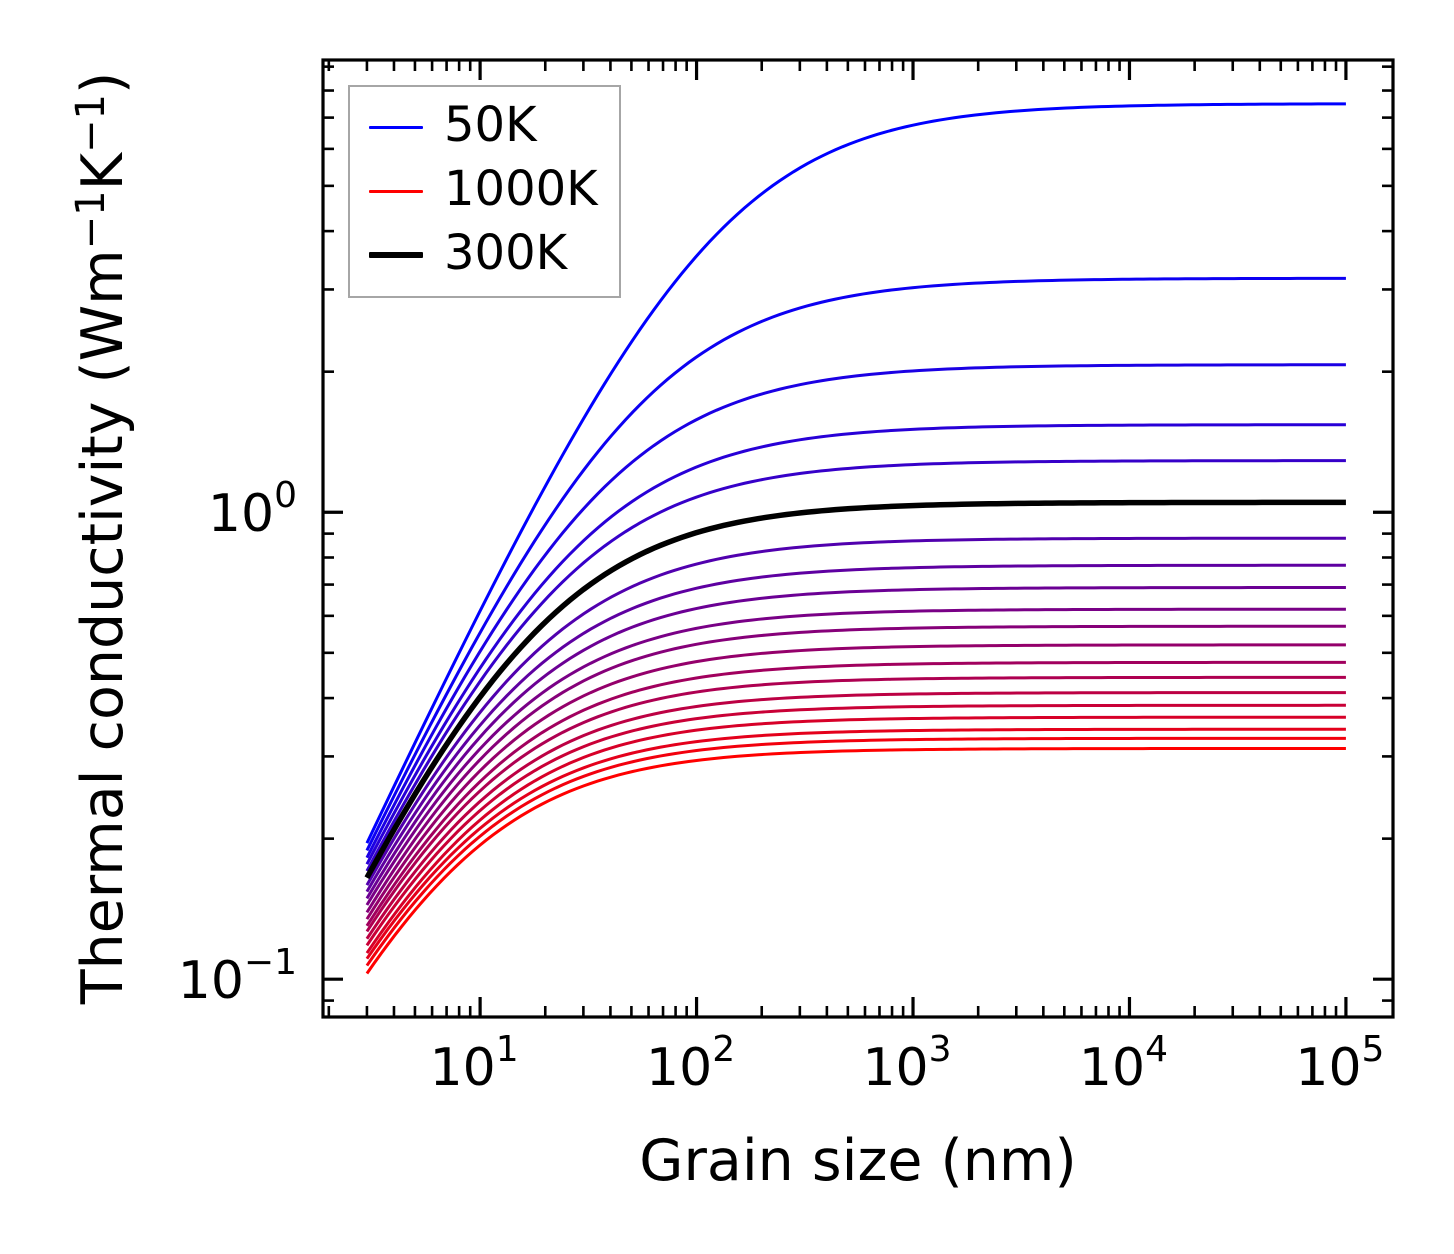 This screenshot has height=1254, width=1454. Describe the element at coordinates (906, 1063) in the screenshot. I see `tick-label-x-3: 10³` at that location.